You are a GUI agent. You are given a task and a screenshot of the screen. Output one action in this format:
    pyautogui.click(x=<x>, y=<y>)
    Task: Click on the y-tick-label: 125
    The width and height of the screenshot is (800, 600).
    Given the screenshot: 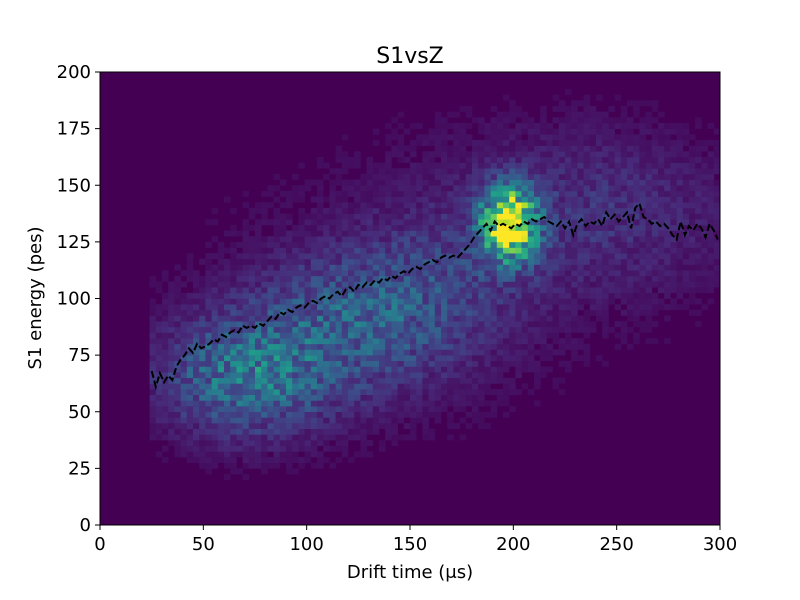 What is the action you would take?
    pyautogui.click(x=74, y=242)
    